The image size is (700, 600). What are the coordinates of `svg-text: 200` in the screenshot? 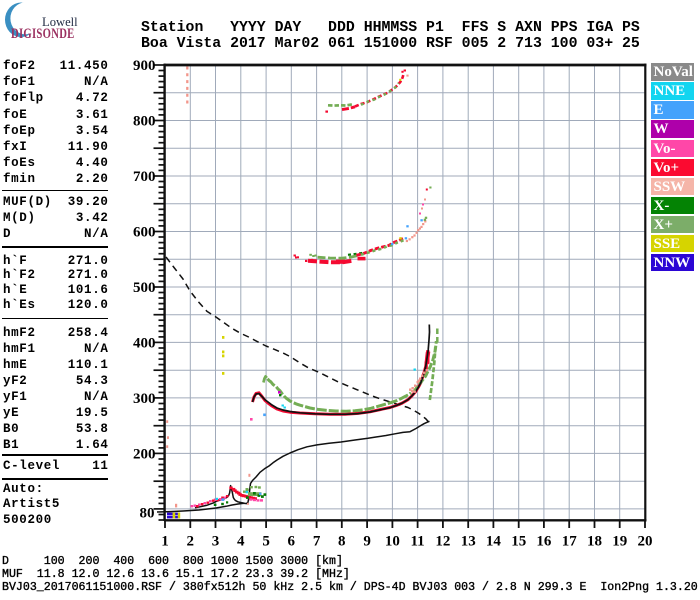 It's located at (144, 454).